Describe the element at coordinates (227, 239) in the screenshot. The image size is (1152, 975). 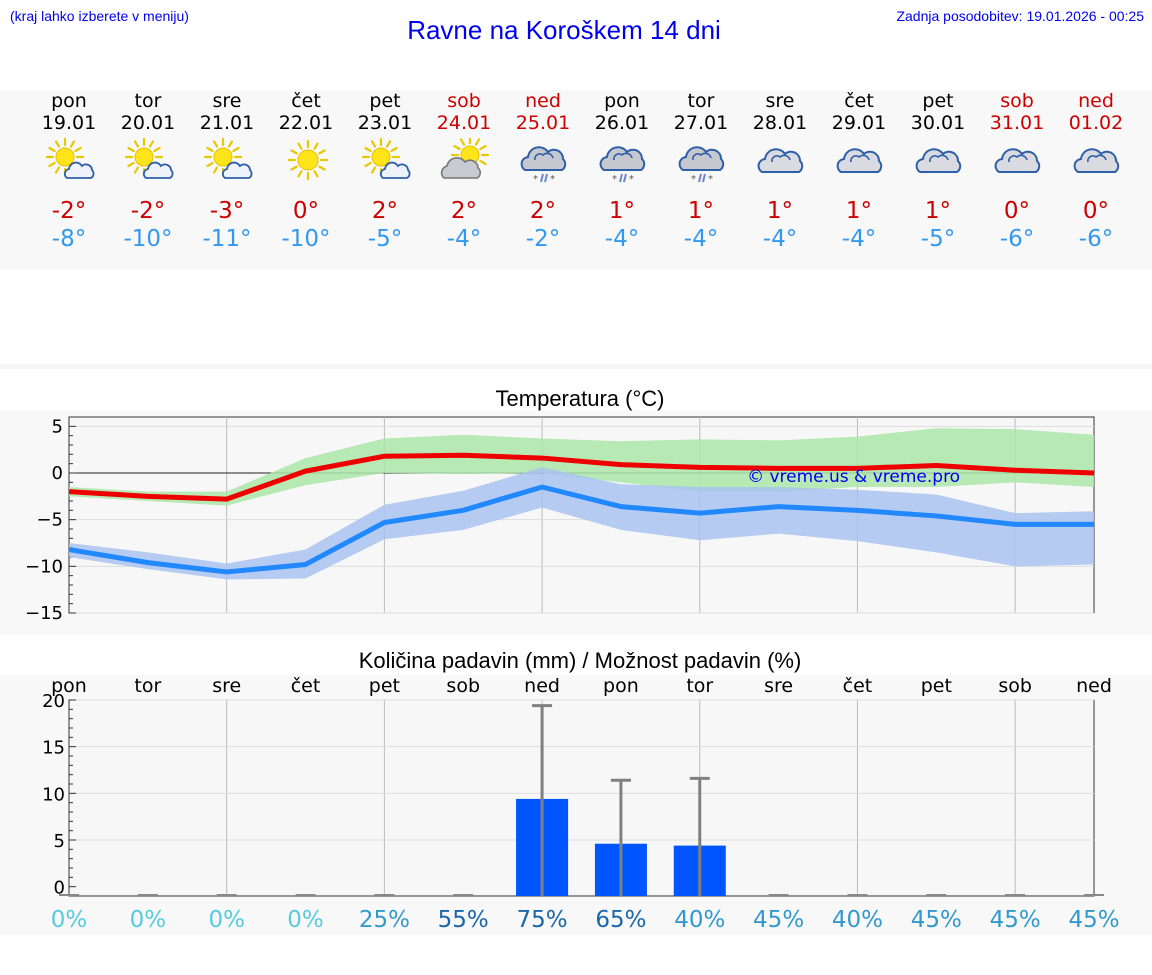
I see `min-temperature: -11°` at that location.